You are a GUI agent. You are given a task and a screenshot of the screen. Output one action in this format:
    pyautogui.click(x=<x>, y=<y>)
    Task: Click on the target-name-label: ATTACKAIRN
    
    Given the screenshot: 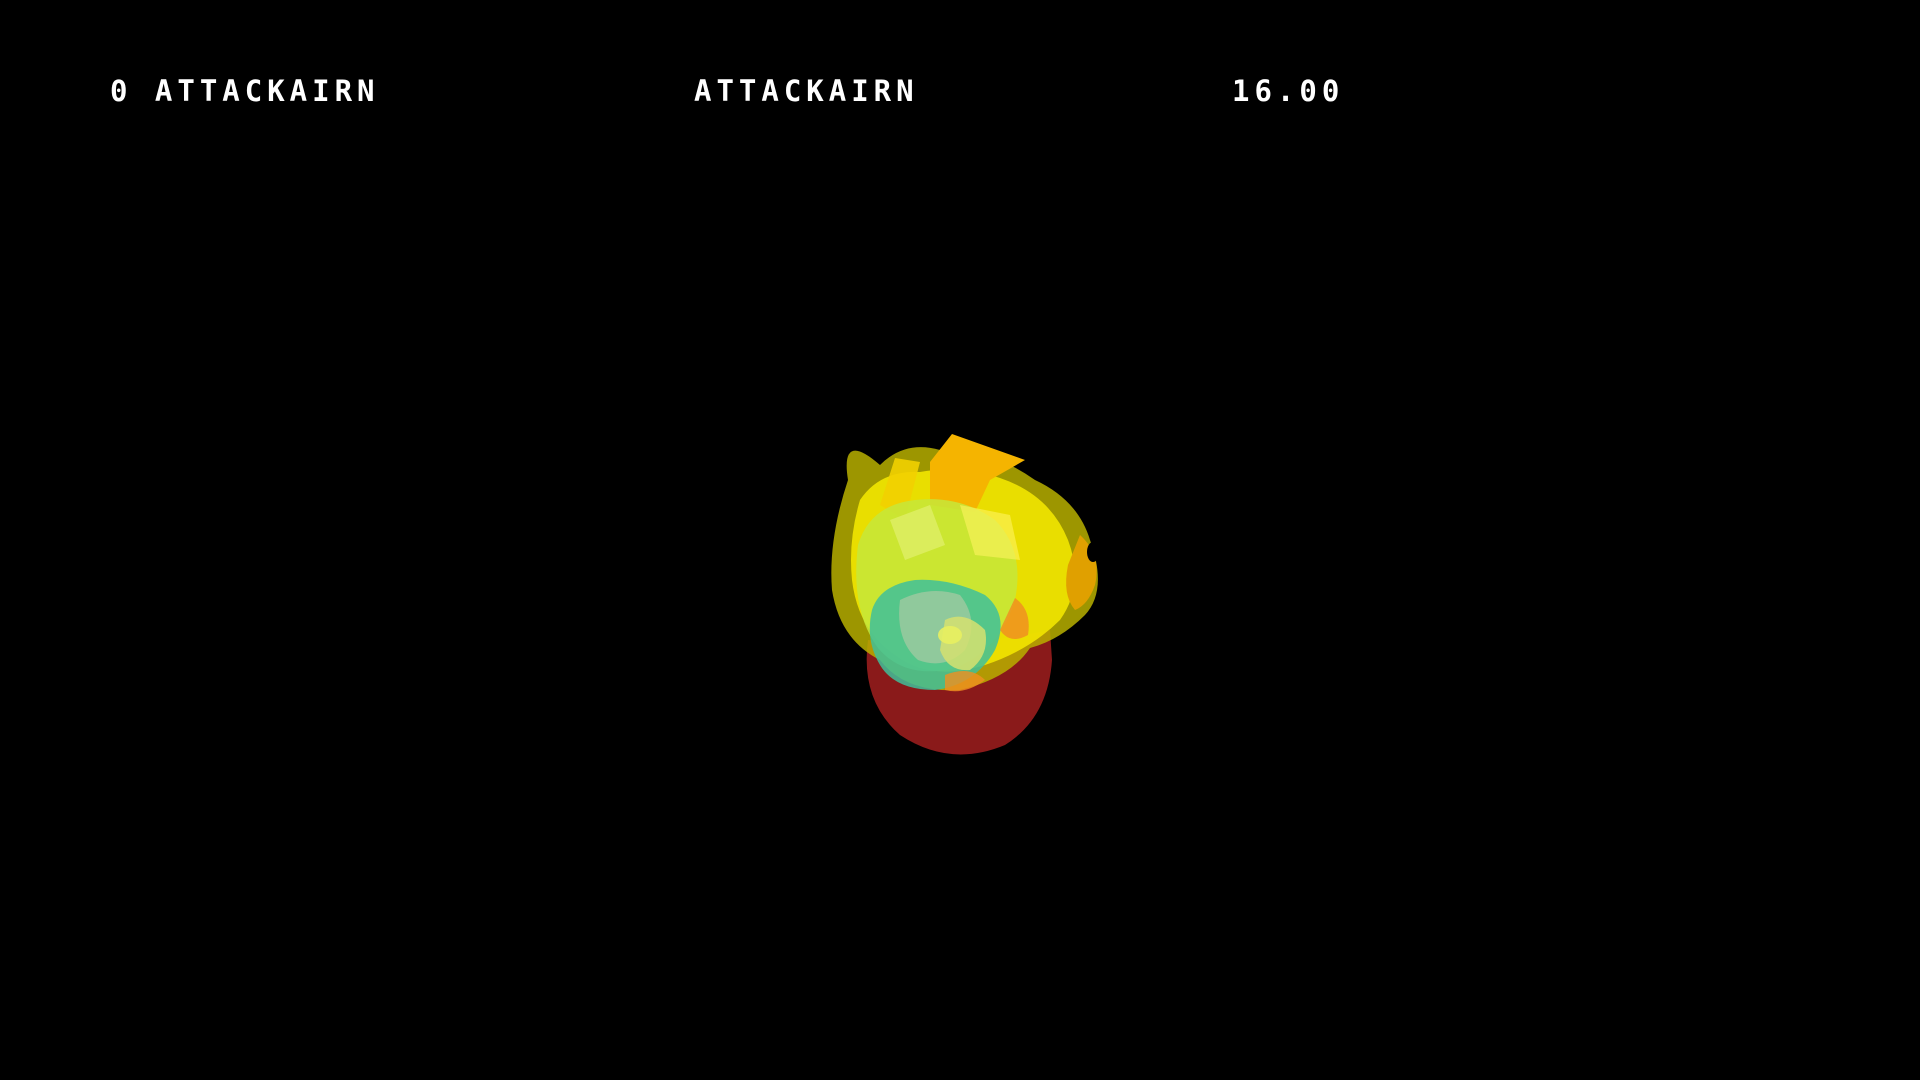 What is the action you would take?
    pyautogui.click(x=806, y=91)
    